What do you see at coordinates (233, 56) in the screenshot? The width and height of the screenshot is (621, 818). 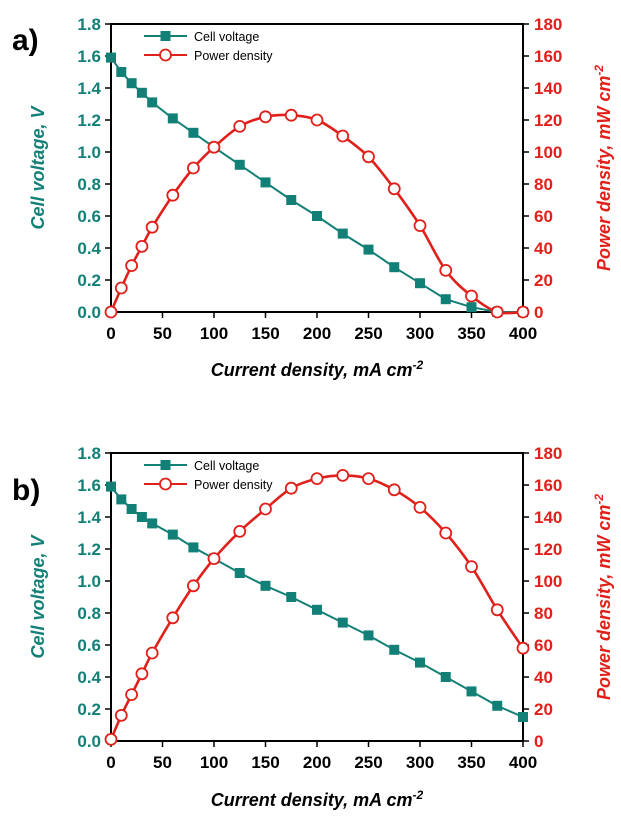 I see `legend-label: Power density` at bounding box center [233, 56].